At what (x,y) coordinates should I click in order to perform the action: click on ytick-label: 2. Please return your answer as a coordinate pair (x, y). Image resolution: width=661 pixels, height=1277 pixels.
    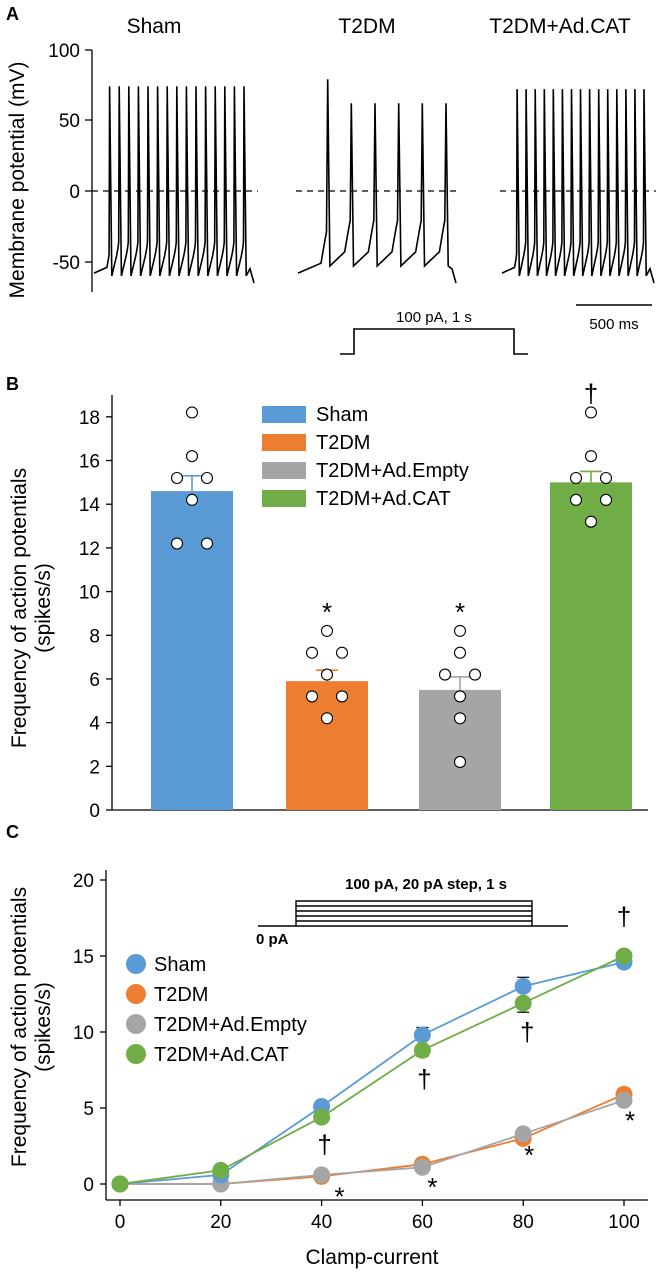
    Looking at the image, I should click on (94, 767).